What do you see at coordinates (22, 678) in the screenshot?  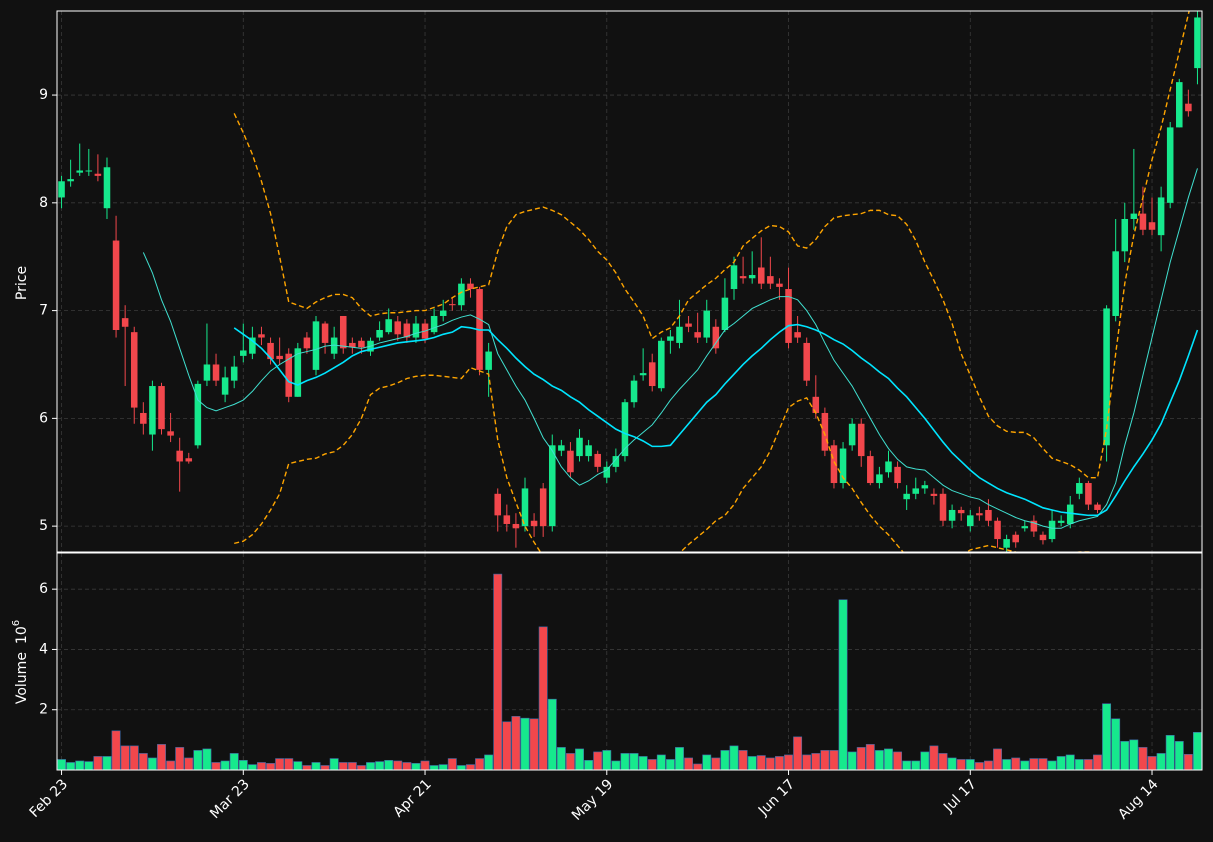 I see `volume-label: Volume` at bounding box center [22, 678].